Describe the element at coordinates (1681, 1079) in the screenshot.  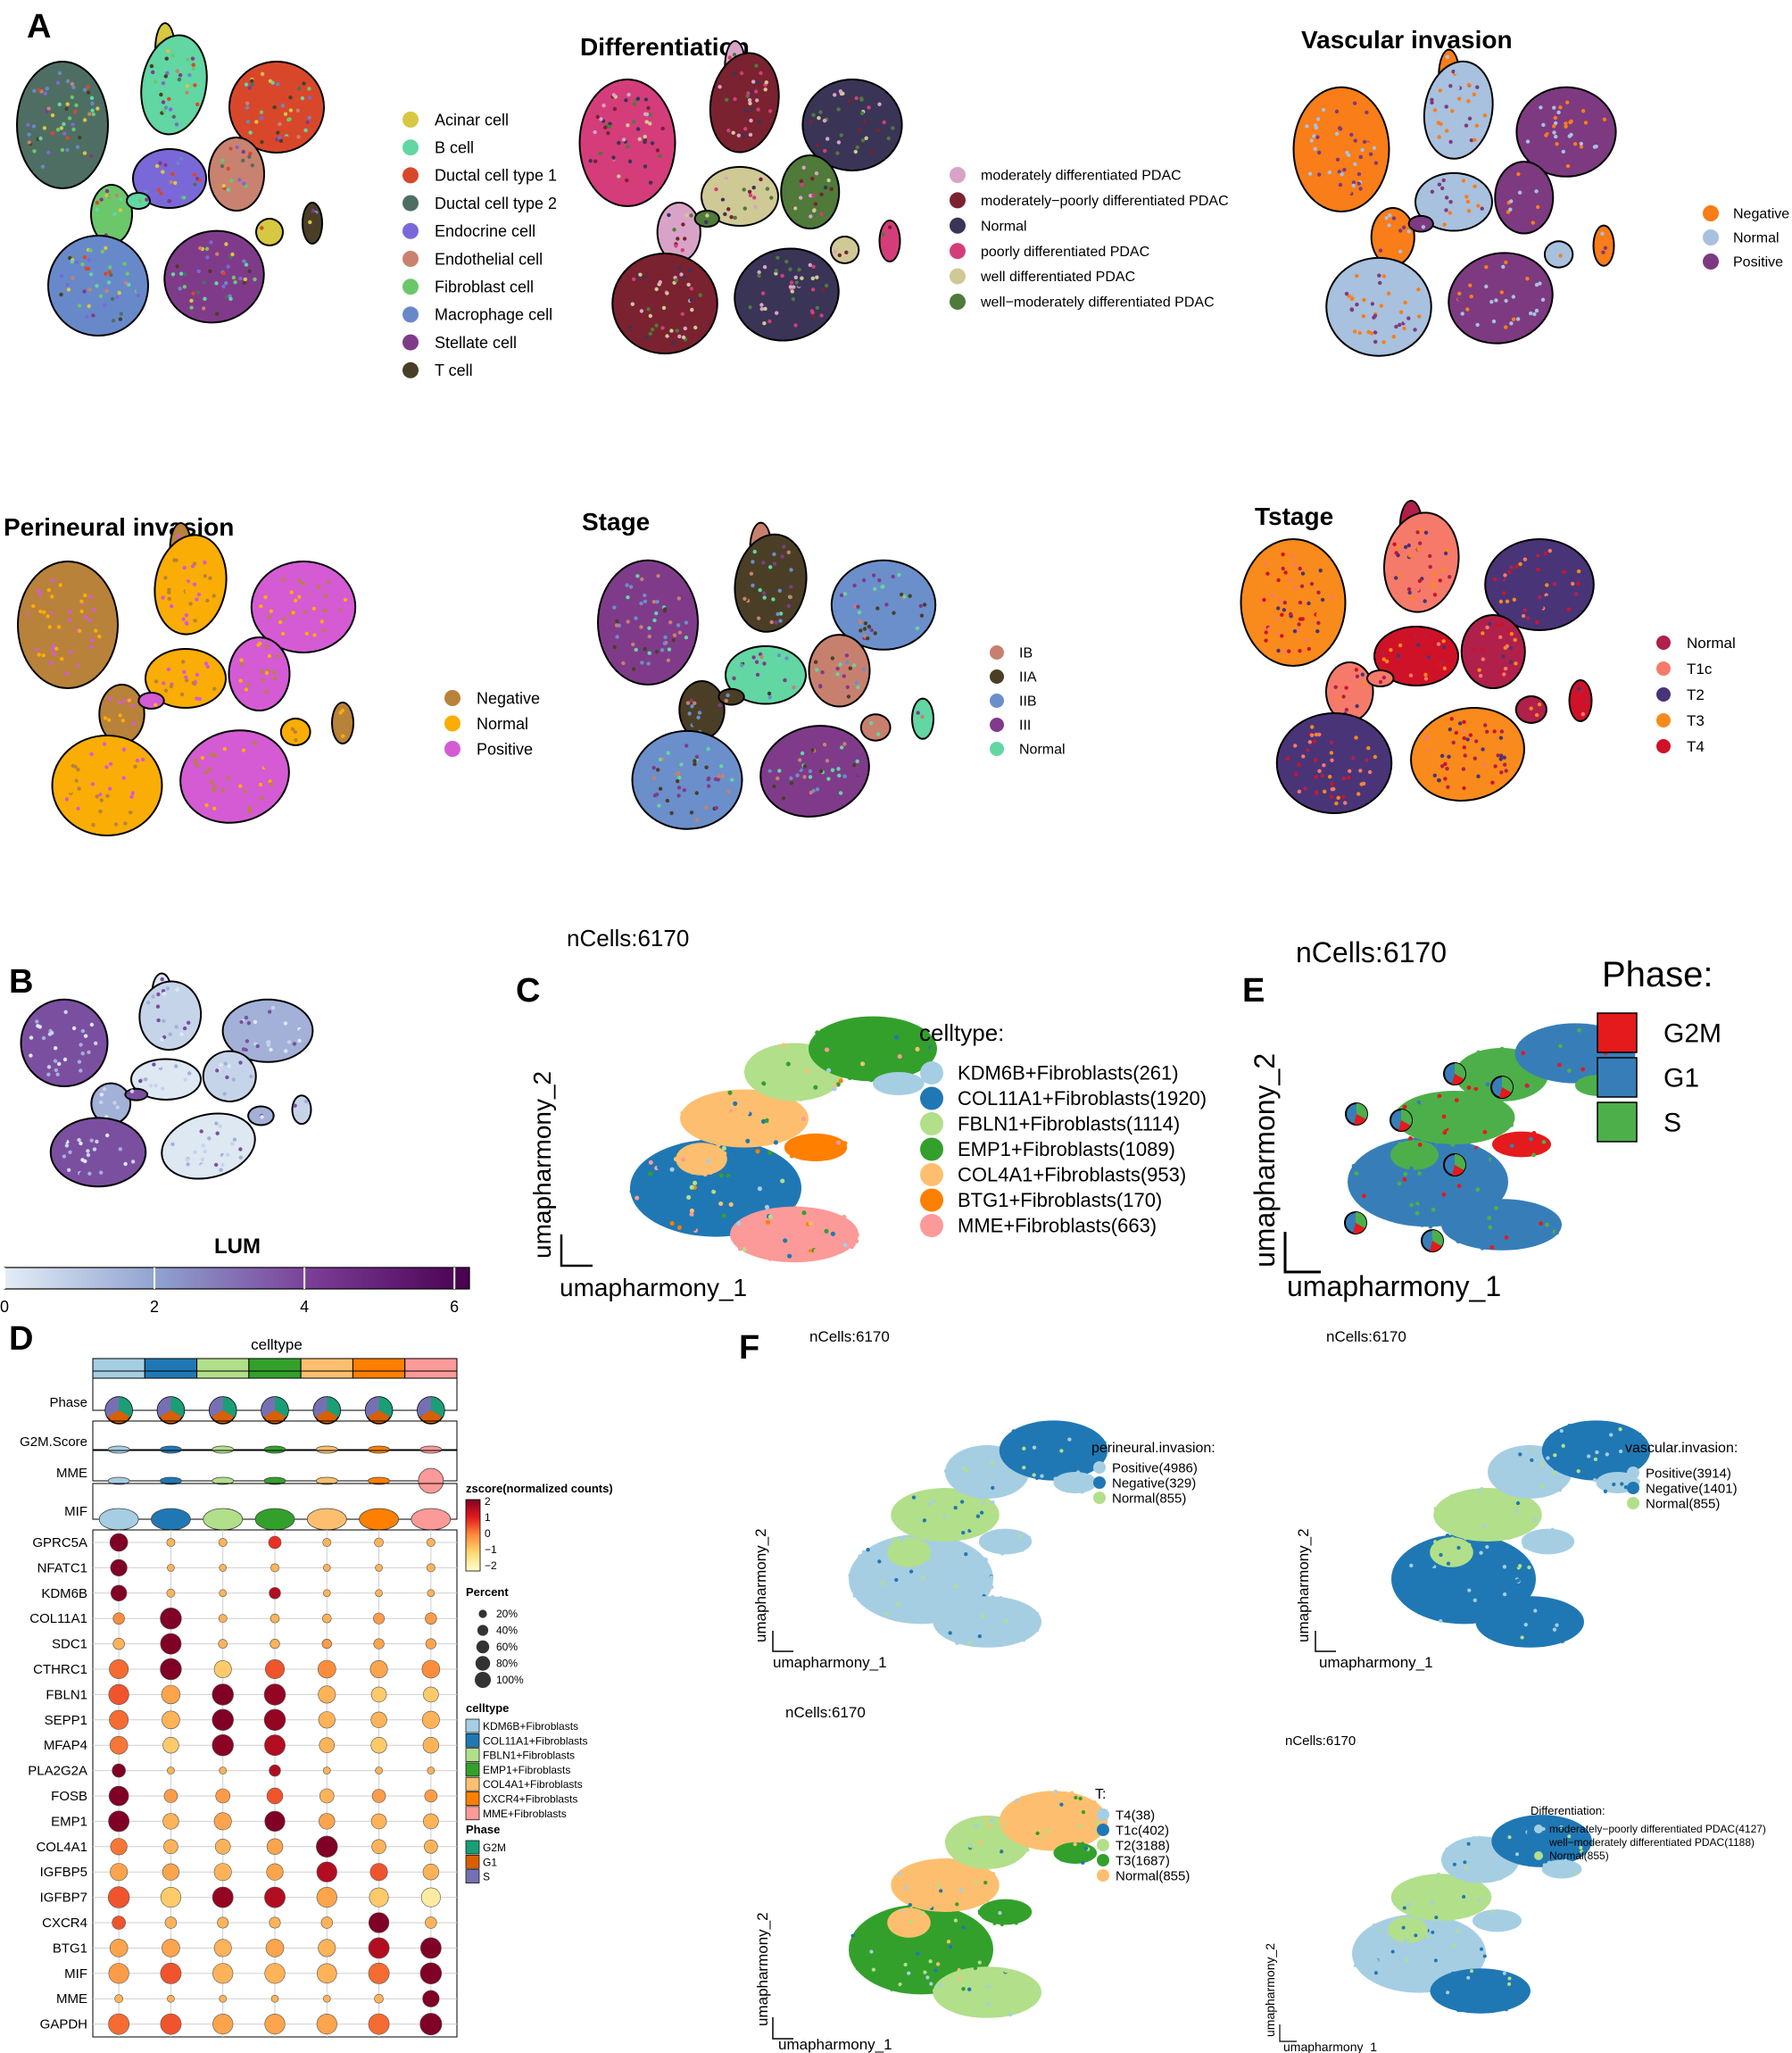
I see `legend-label: G1` at that location.